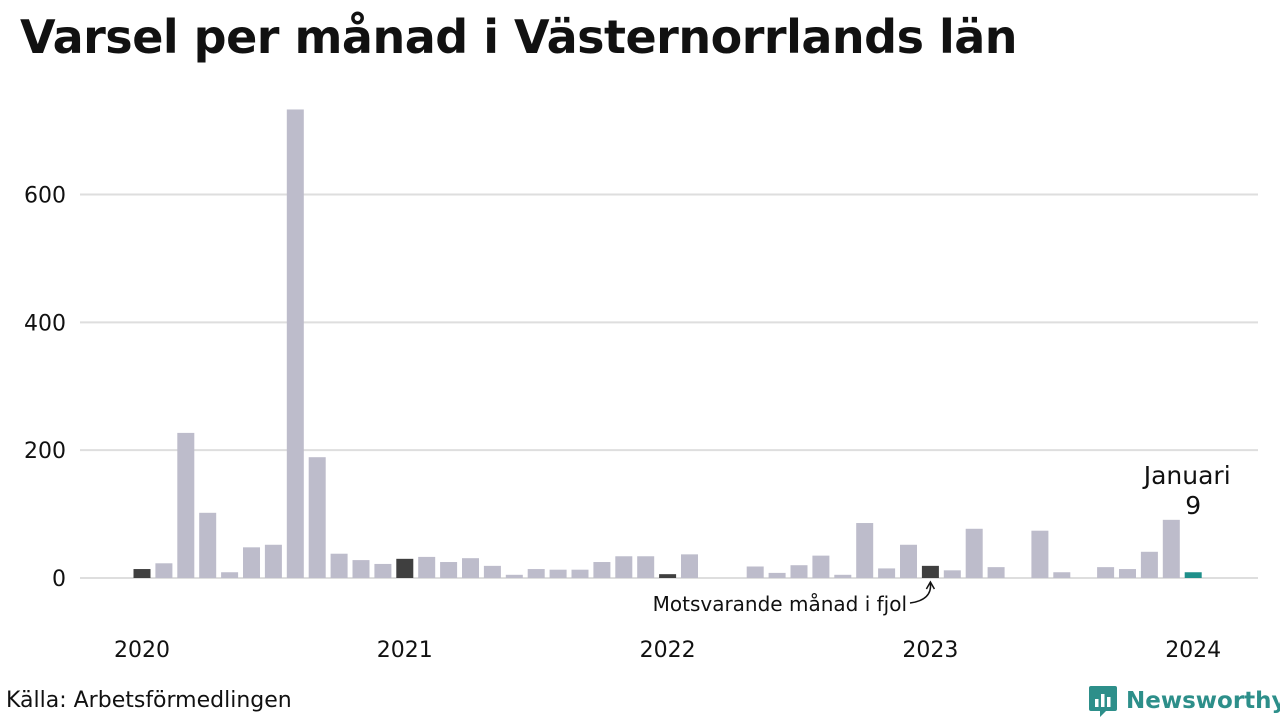 This screenshot has width=1280, height=720. What do you see at coordinates (519, 37) in the screenshot?
I see `chart-title: Varsel per månad i Västernorrlands län` at bounding box center [519, 37].